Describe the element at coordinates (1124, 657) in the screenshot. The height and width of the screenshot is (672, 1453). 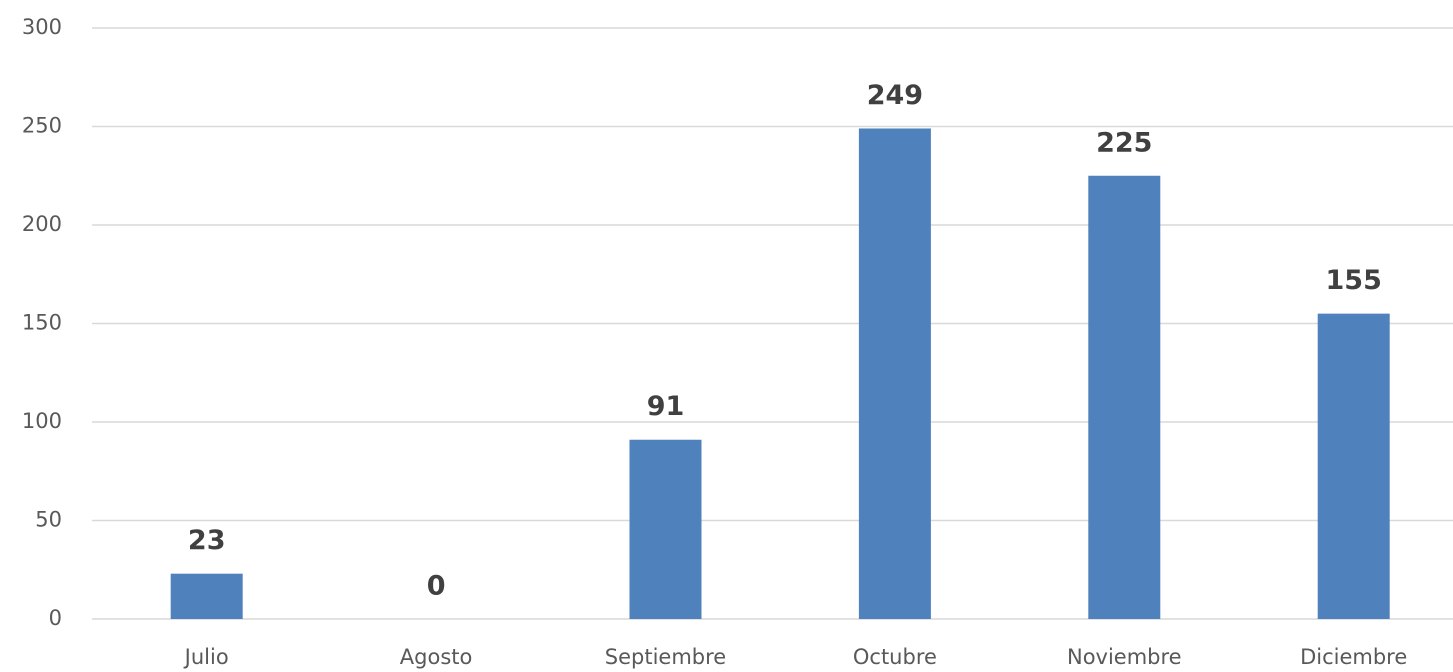
I see `x-tick-label: Noviembre` at that location.